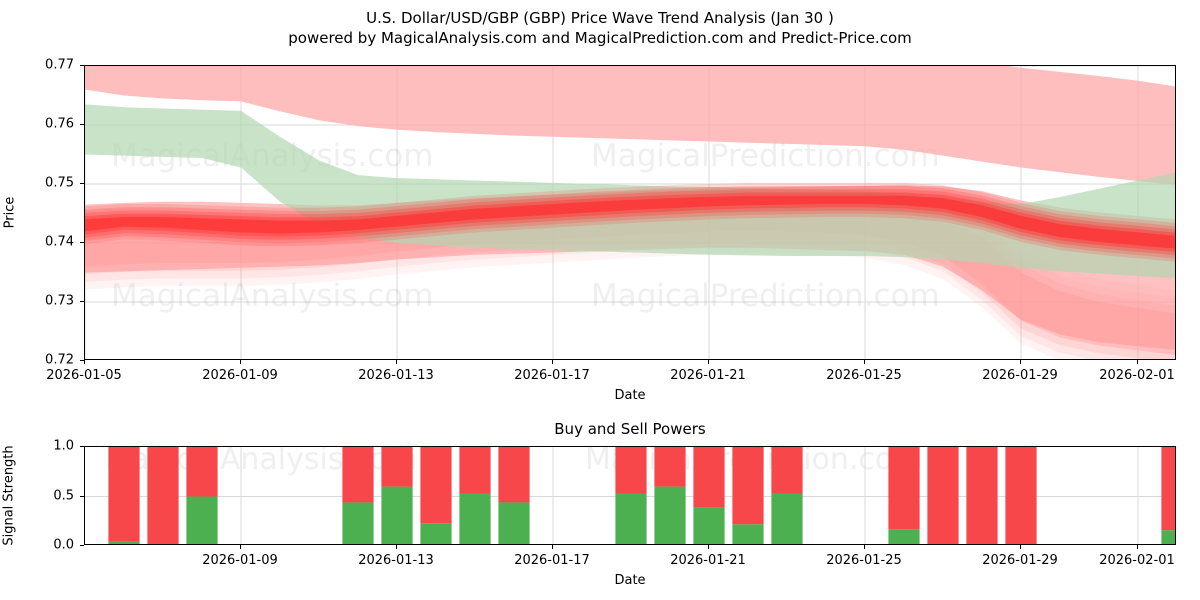 This screenshot has width=1200, height=600. What do you see at coordinates (1137, 560) in the screenshot?
I see `bars-x-tick-label: 2026-02-01` at bounding box center [1137, 560].